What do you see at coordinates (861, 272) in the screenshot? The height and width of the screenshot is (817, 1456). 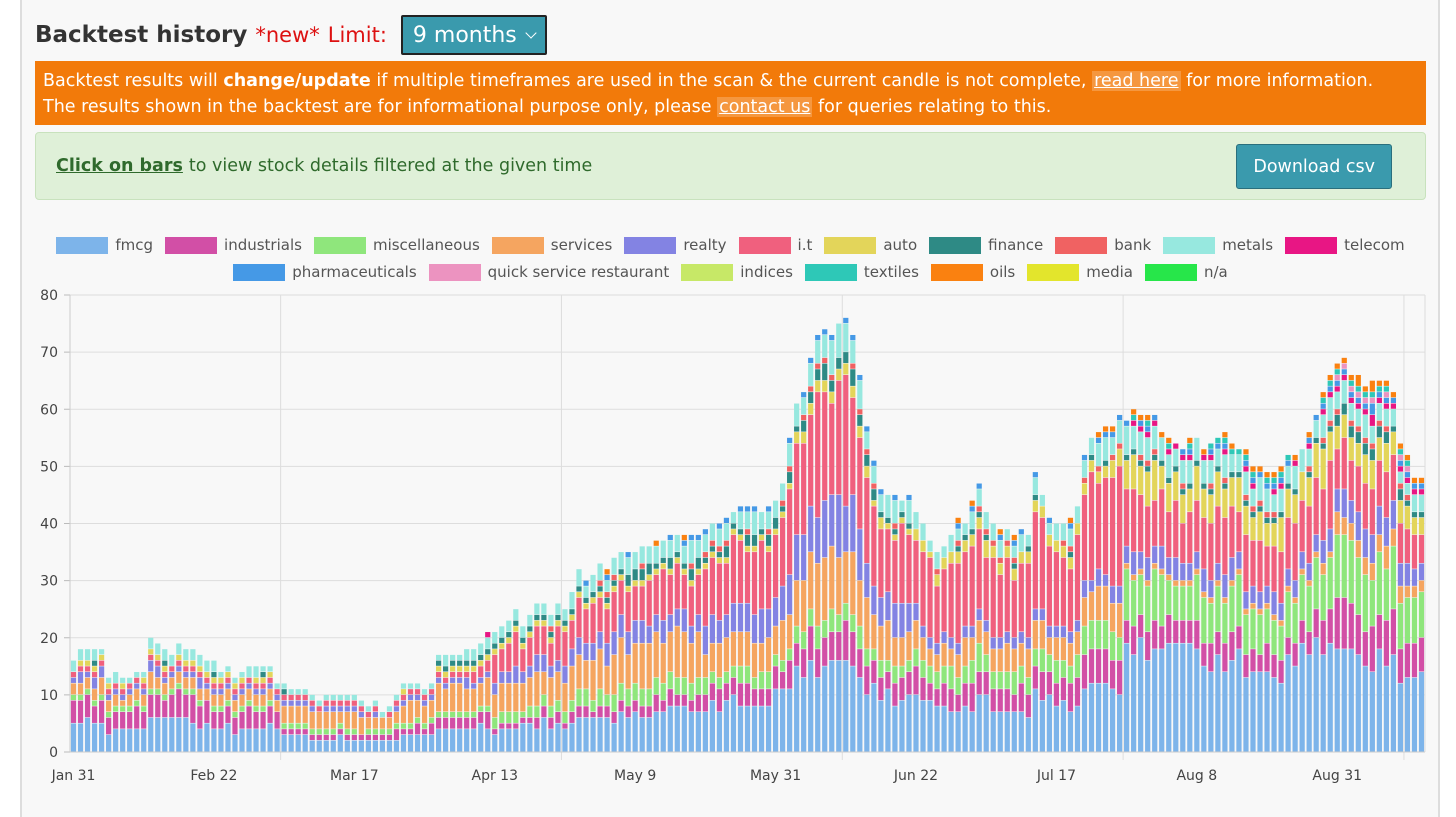 I see `legend-item: textiles` at bounding box center [861, 272].